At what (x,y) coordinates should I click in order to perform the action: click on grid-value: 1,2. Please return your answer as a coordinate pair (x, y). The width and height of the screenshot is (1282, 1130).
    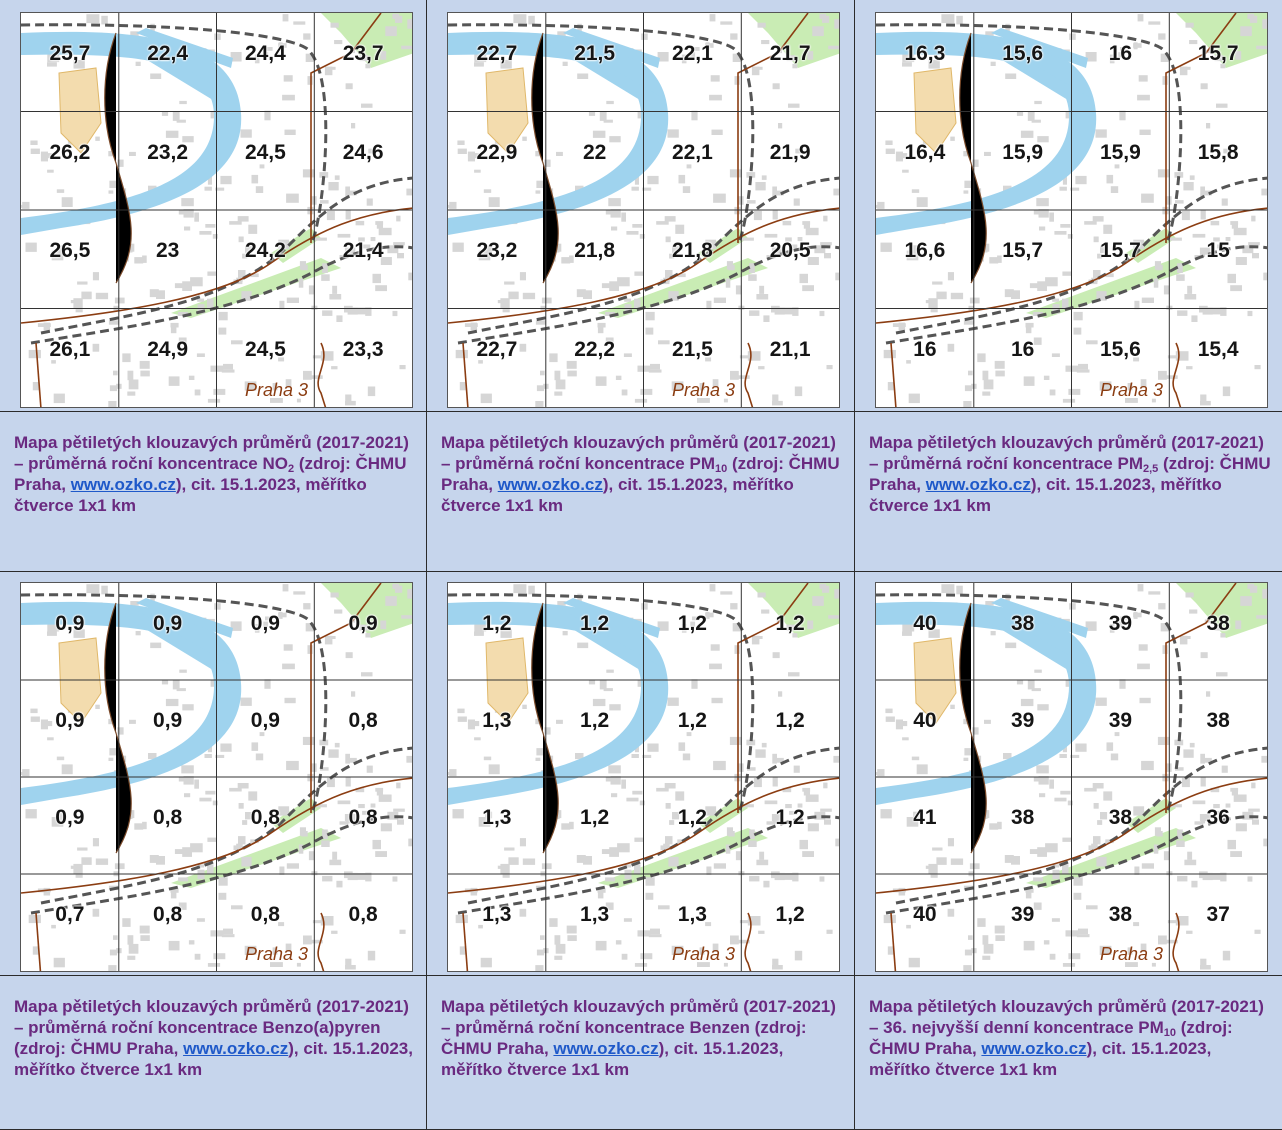
    Looking at the image, I should click on (692, 817).